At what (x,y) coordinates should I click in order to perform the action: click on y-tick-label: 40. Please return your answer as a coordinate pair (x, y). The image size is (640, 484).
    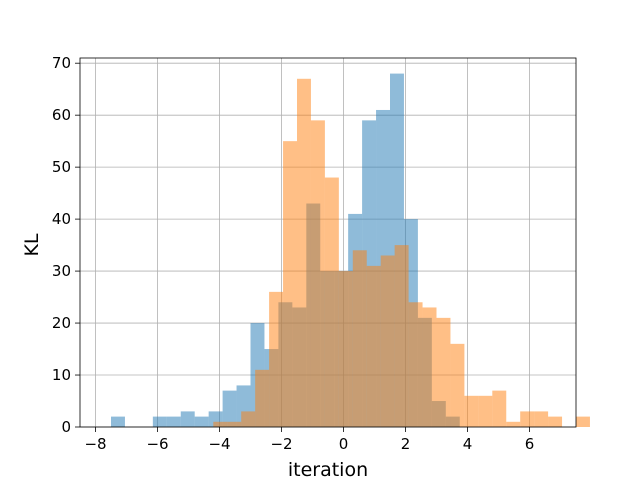
    Looking at the image, I should click on (61, 219).